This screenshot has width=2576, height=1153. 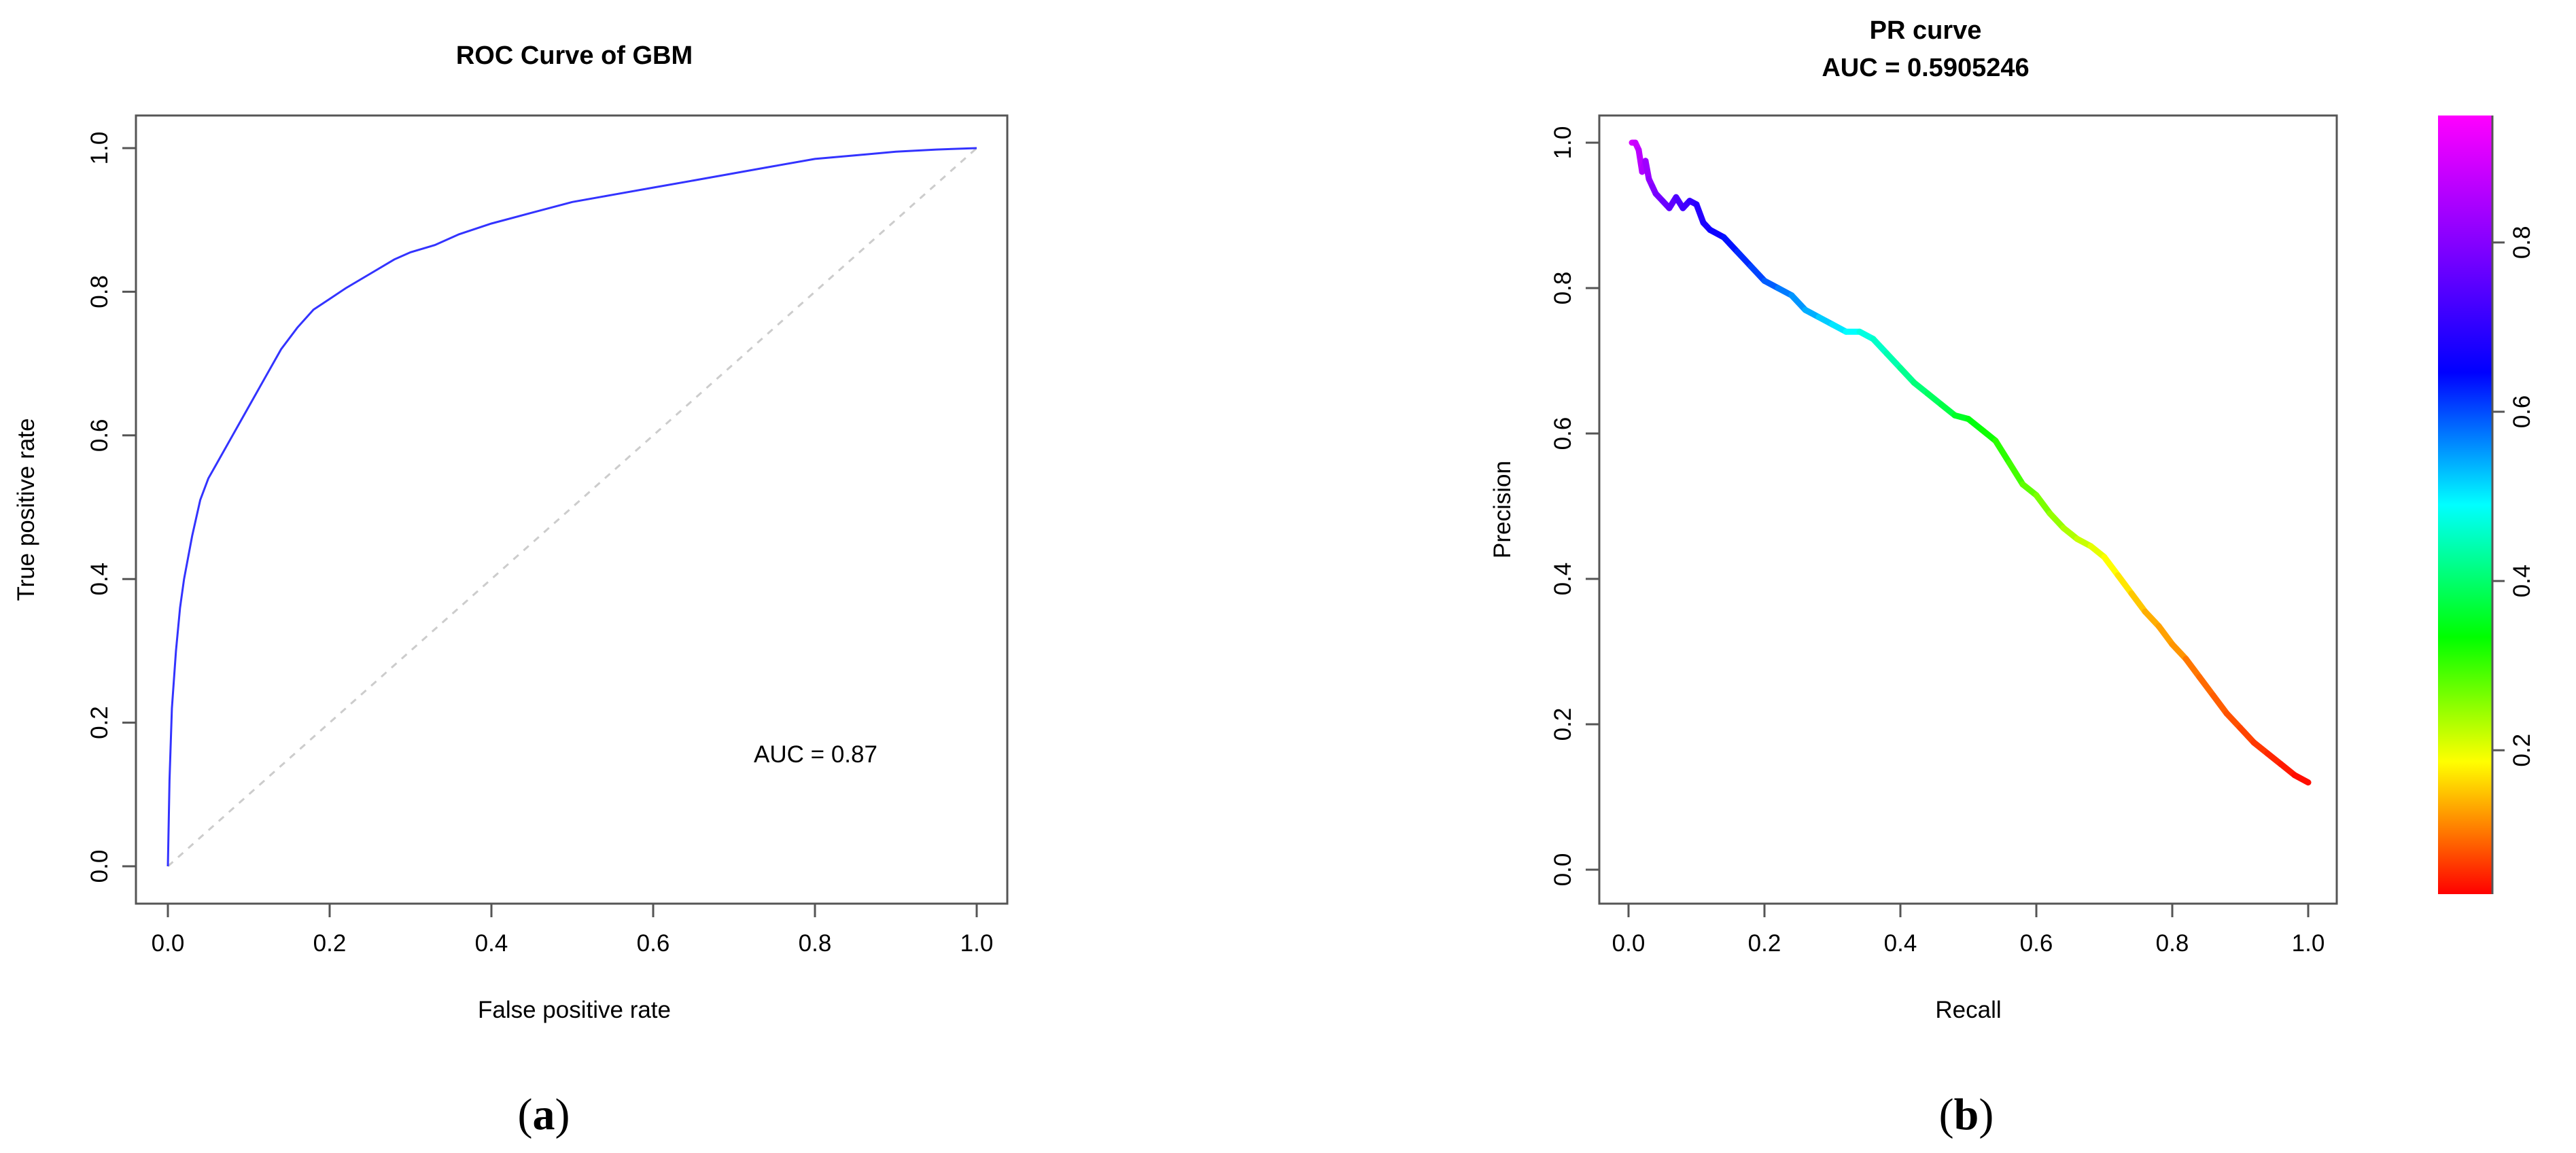 What do you see at coordinates (1925, 68) in the screenshot?
I see `pr-auc-subtitle: AUC = 0.5905246` at bounding box center [1925, 68].